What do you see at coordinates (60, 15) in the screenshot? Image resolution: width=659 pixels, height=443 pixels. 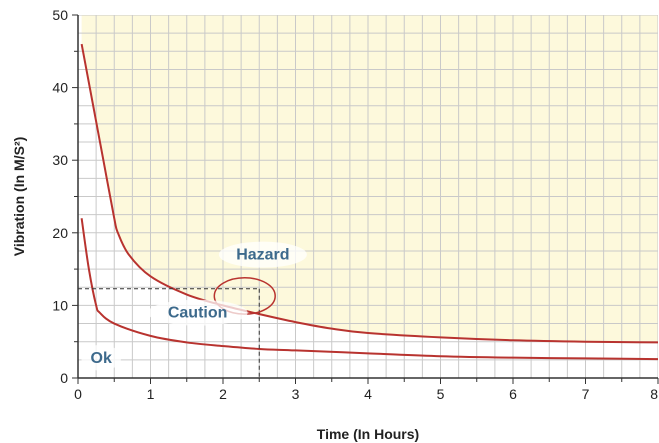 I see `y-tick-label: 50` at bounding box center [60, 15].